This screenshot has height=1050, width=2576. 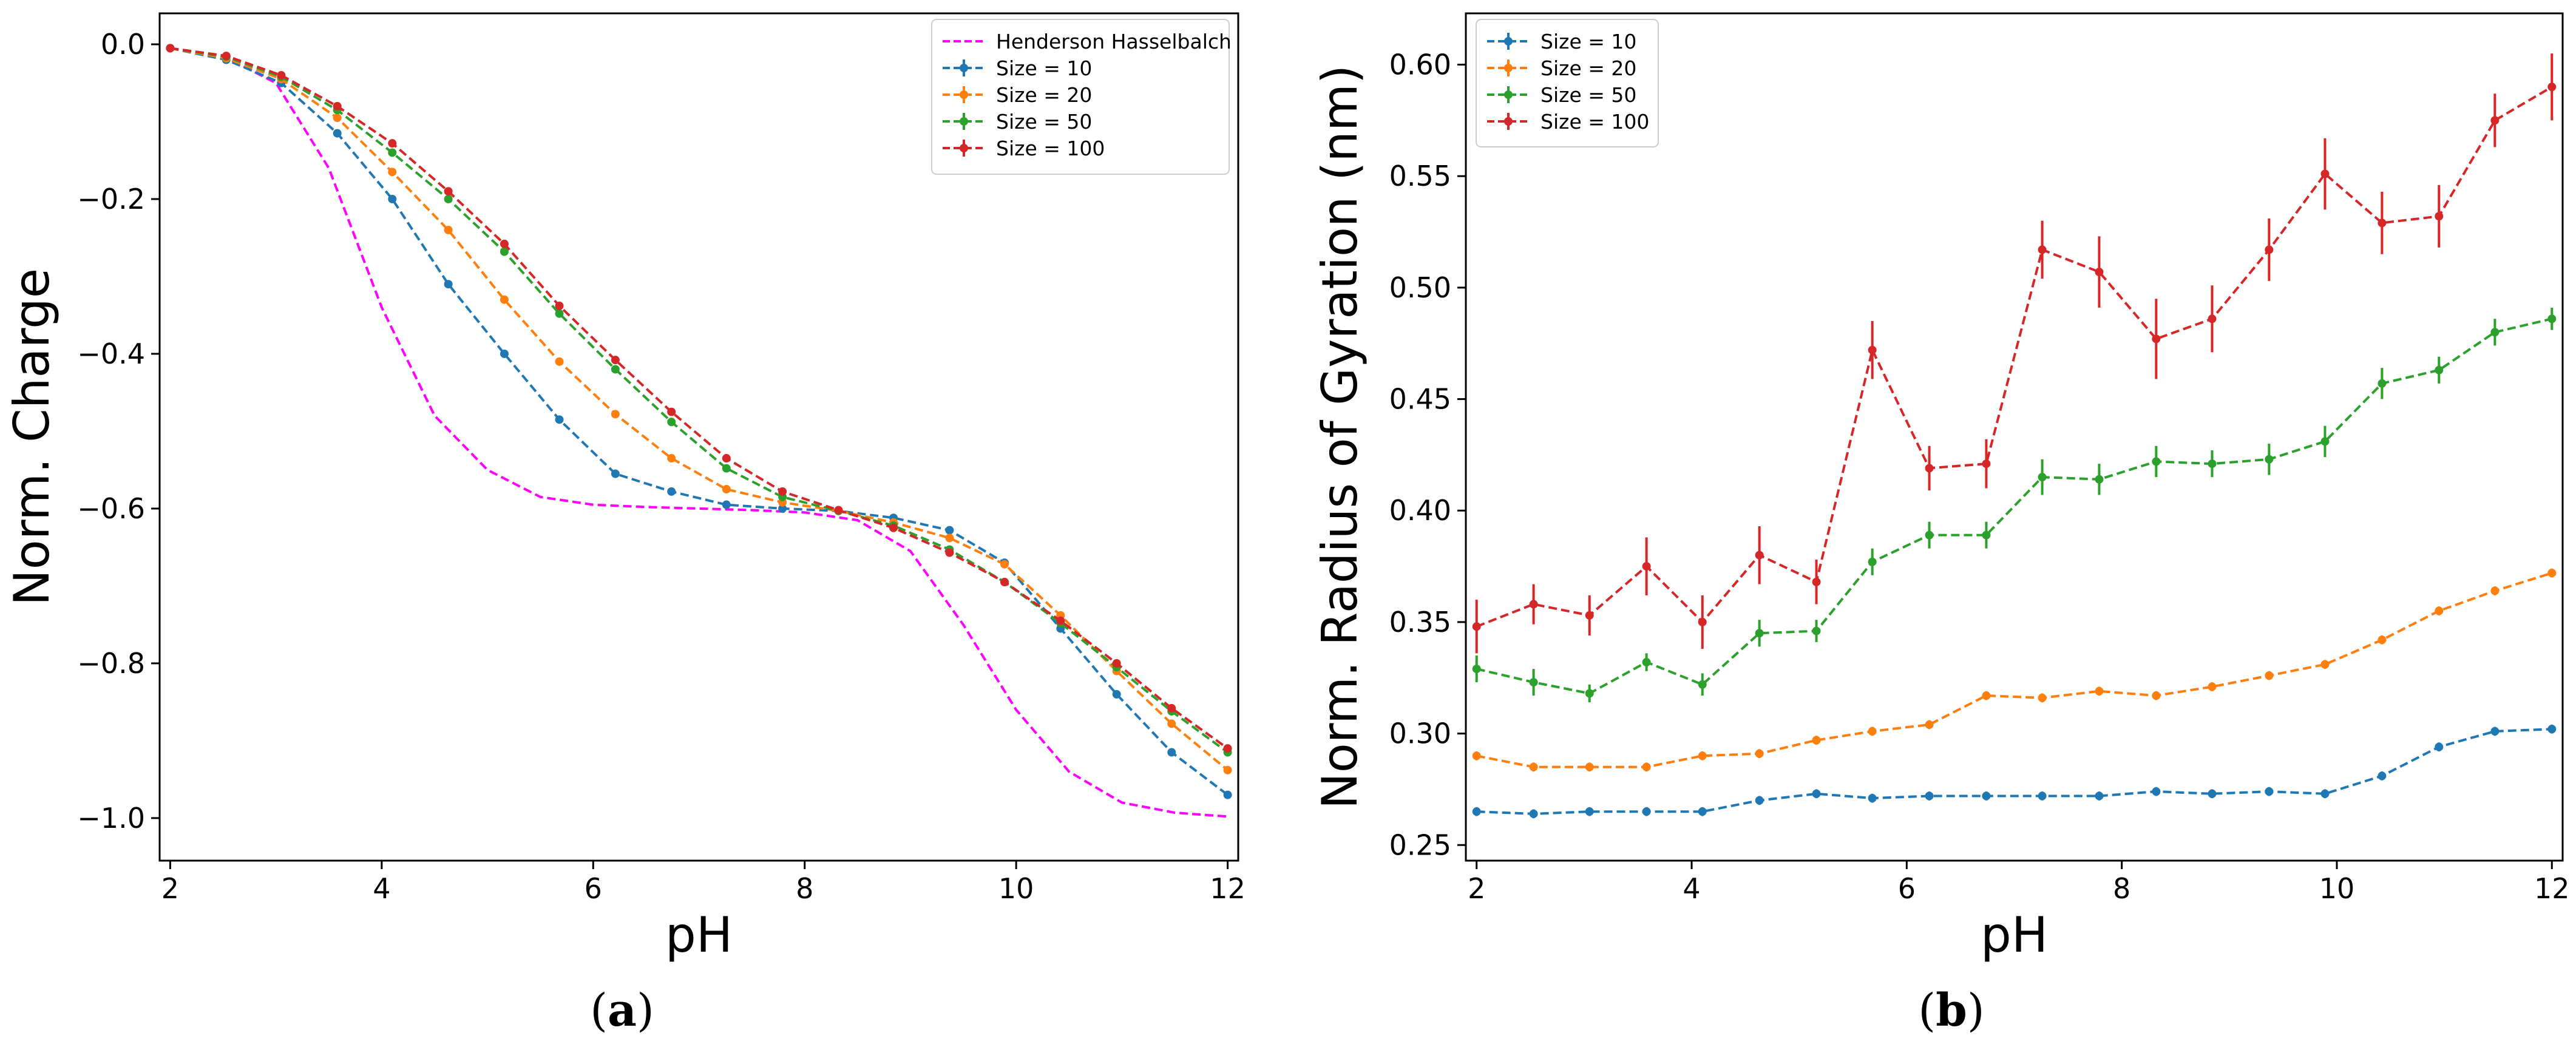 I want to click on x-tick-label: 4, so click(x=1691, y=888).